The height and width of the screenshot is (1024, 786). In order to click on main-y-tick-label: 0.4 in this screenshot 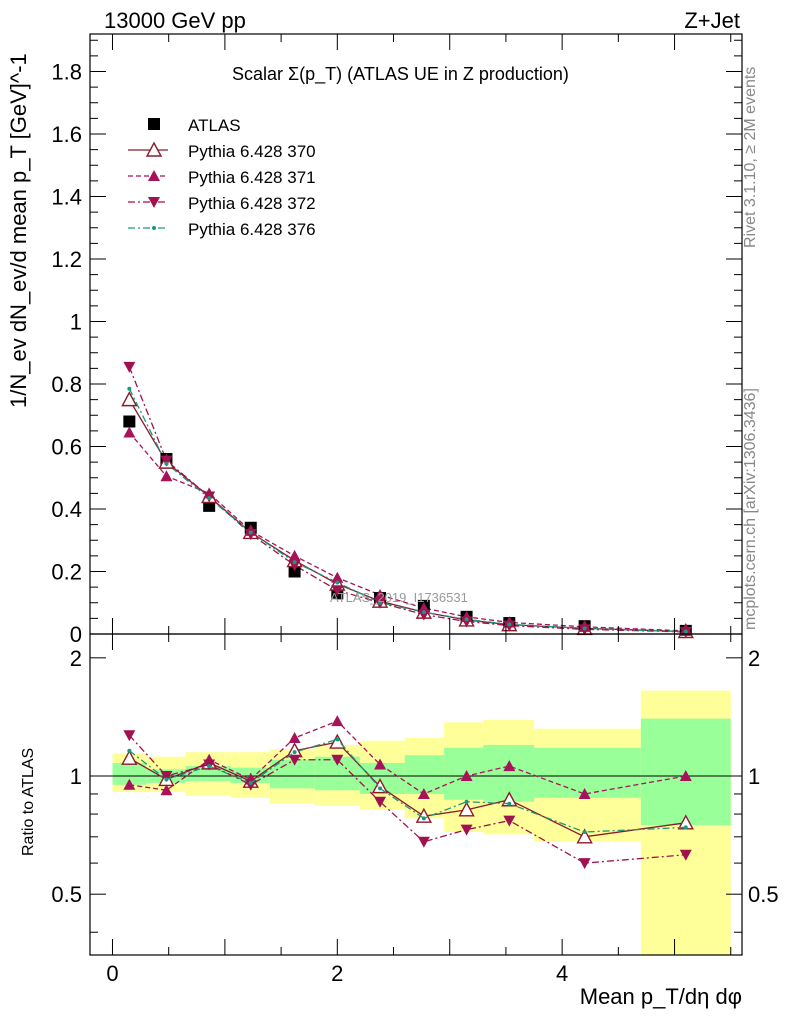, I will do `click(66, 509)`.